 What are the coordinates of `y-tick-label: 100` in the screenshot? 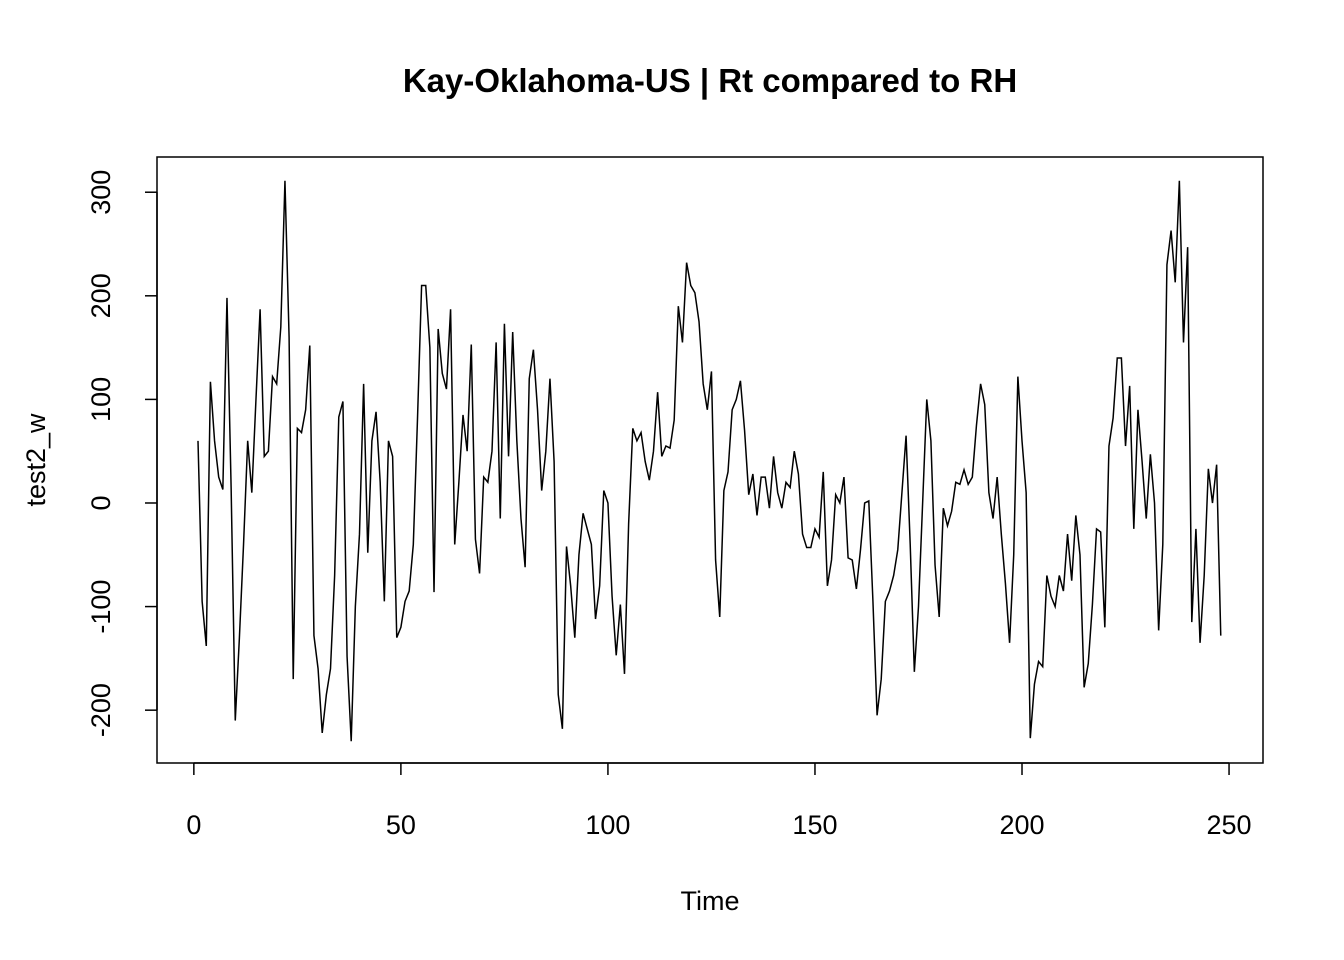 It's located at (101, 399).